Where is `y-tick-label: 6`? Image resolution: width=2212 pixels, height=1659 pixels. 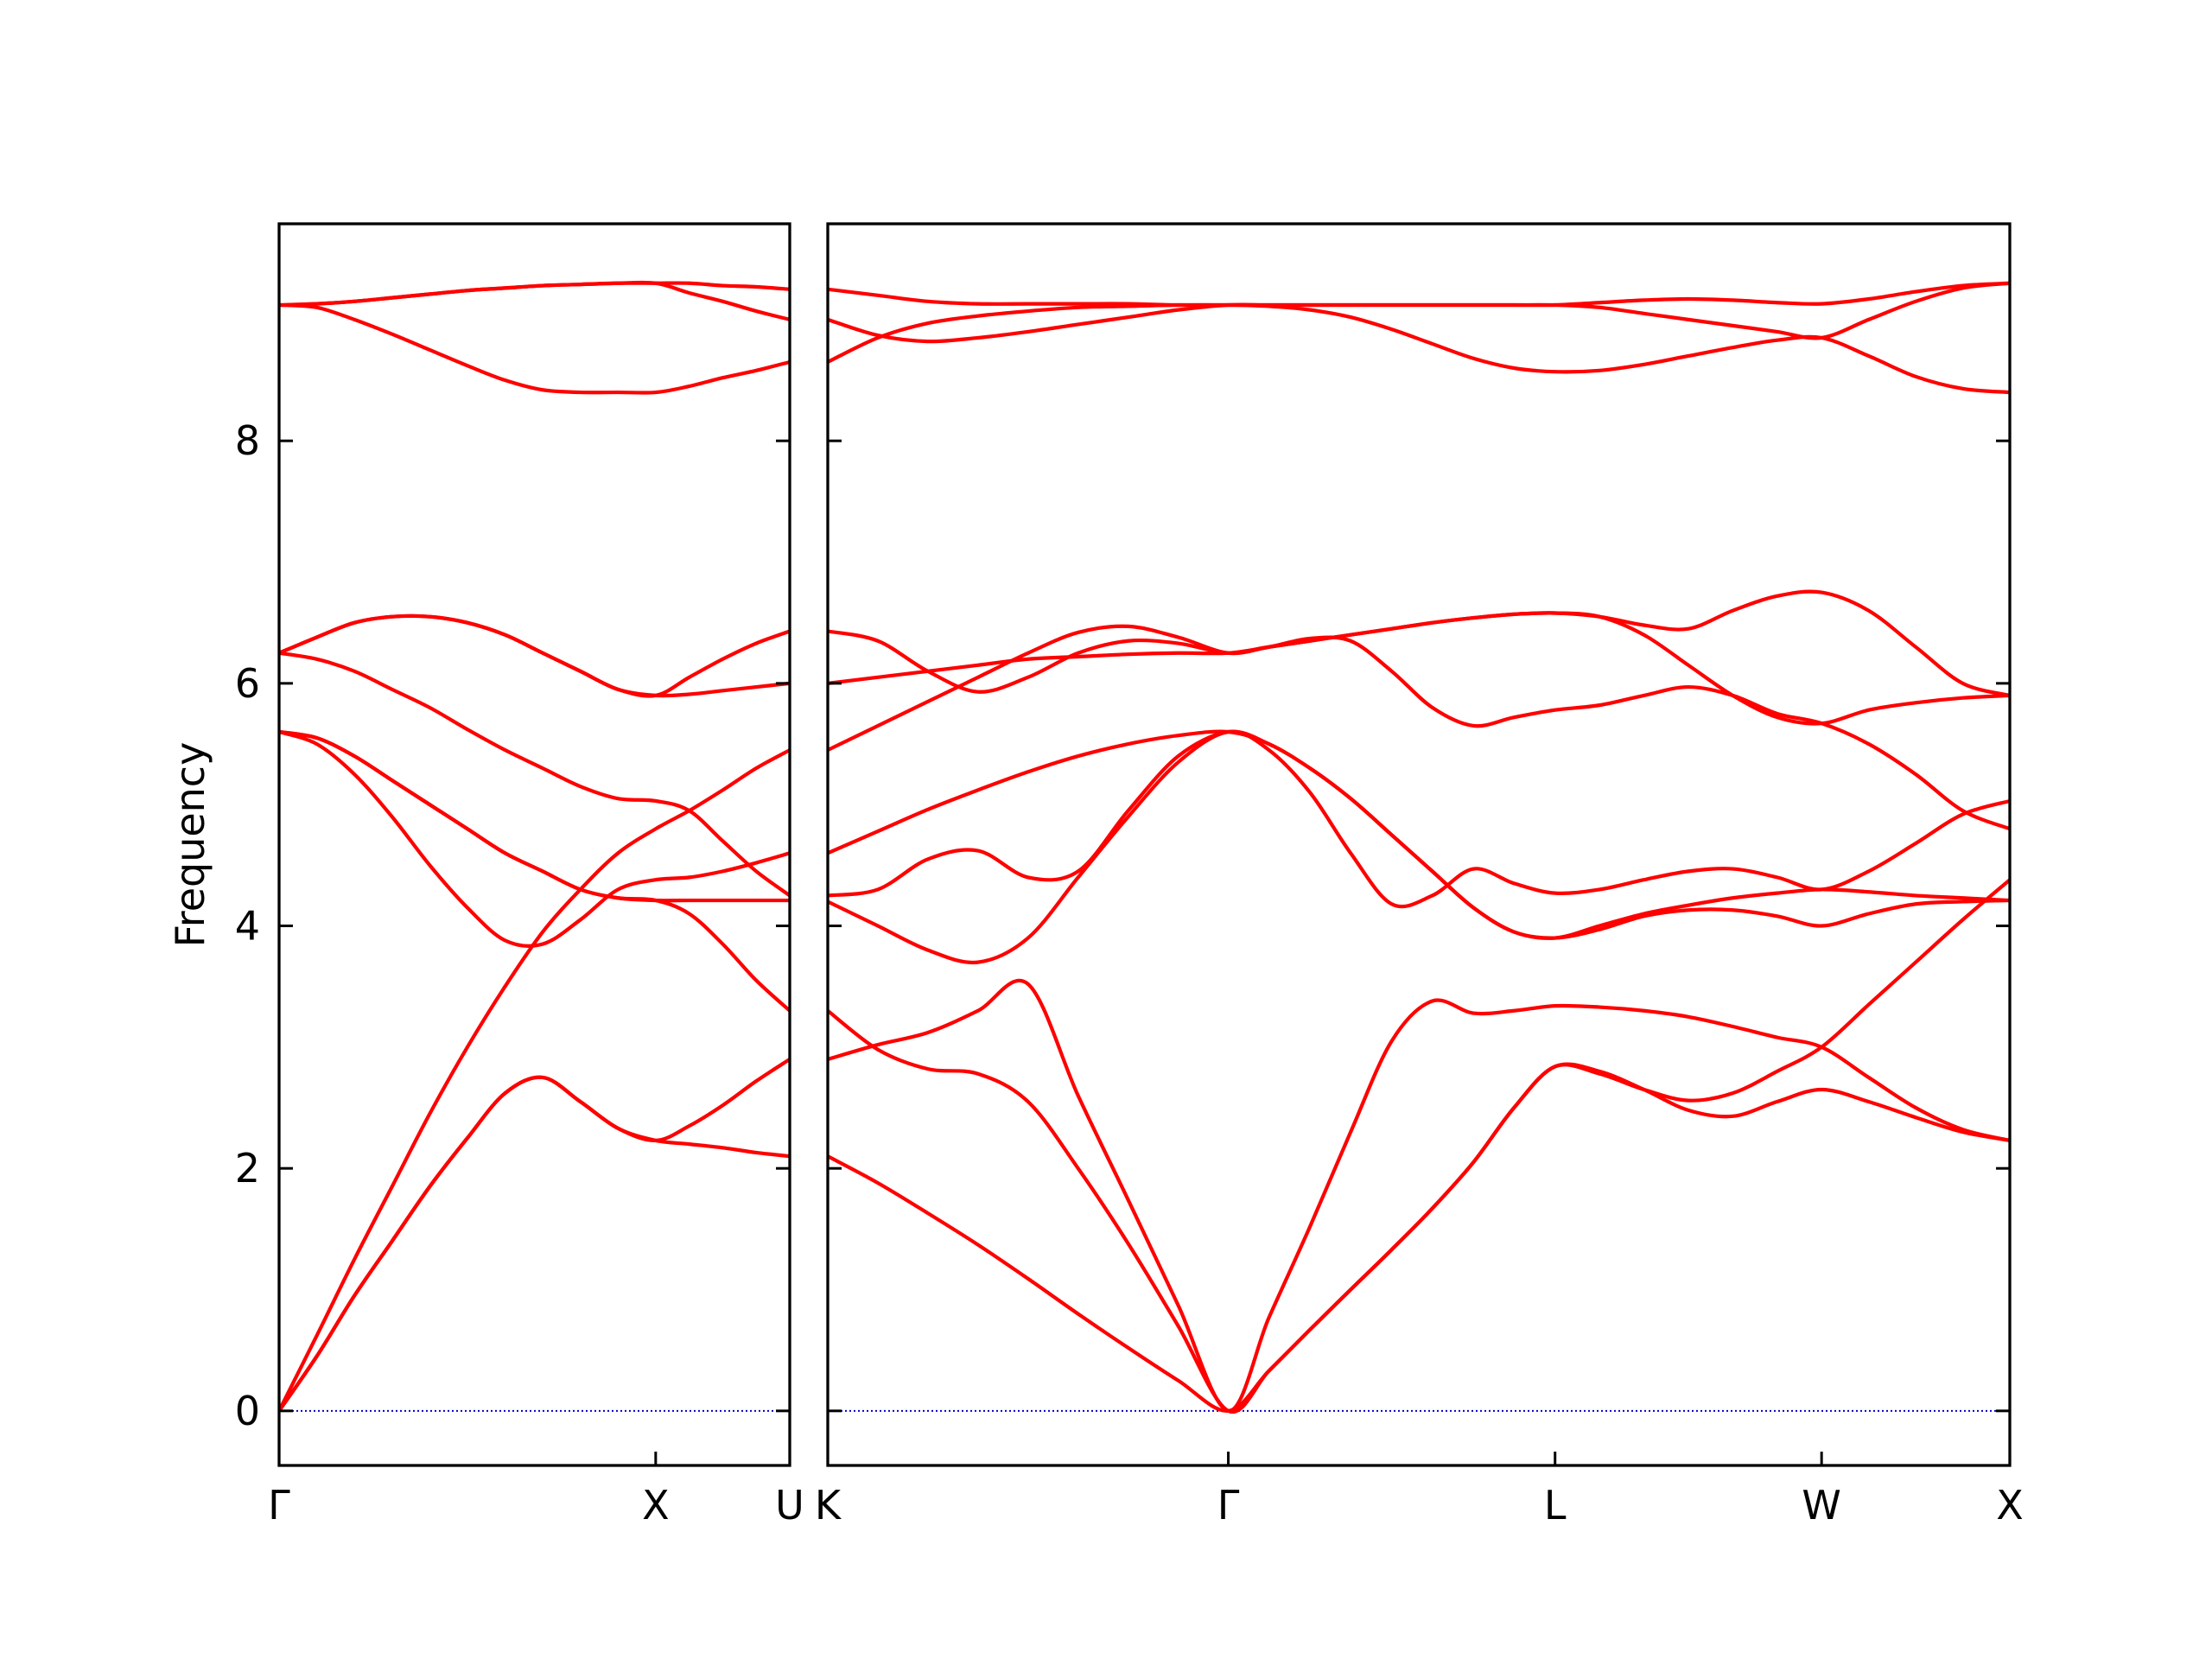
y-tick-label: 6 is located at coordinates (247, 683).